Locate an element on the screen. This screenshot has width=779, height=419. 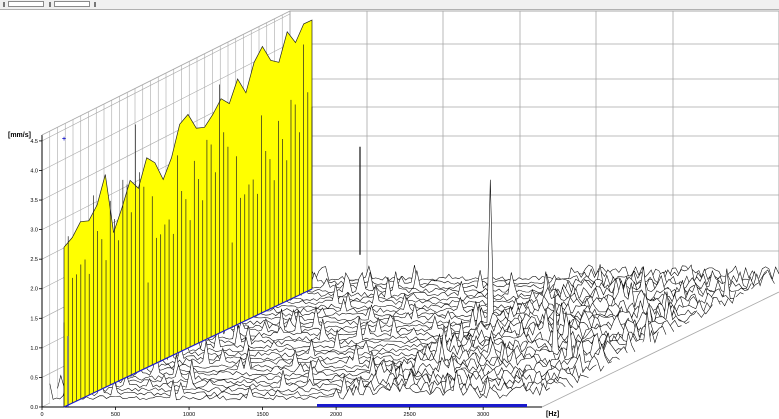
y-tick-label-2: 1.0 is located at coordinates (34, 349).